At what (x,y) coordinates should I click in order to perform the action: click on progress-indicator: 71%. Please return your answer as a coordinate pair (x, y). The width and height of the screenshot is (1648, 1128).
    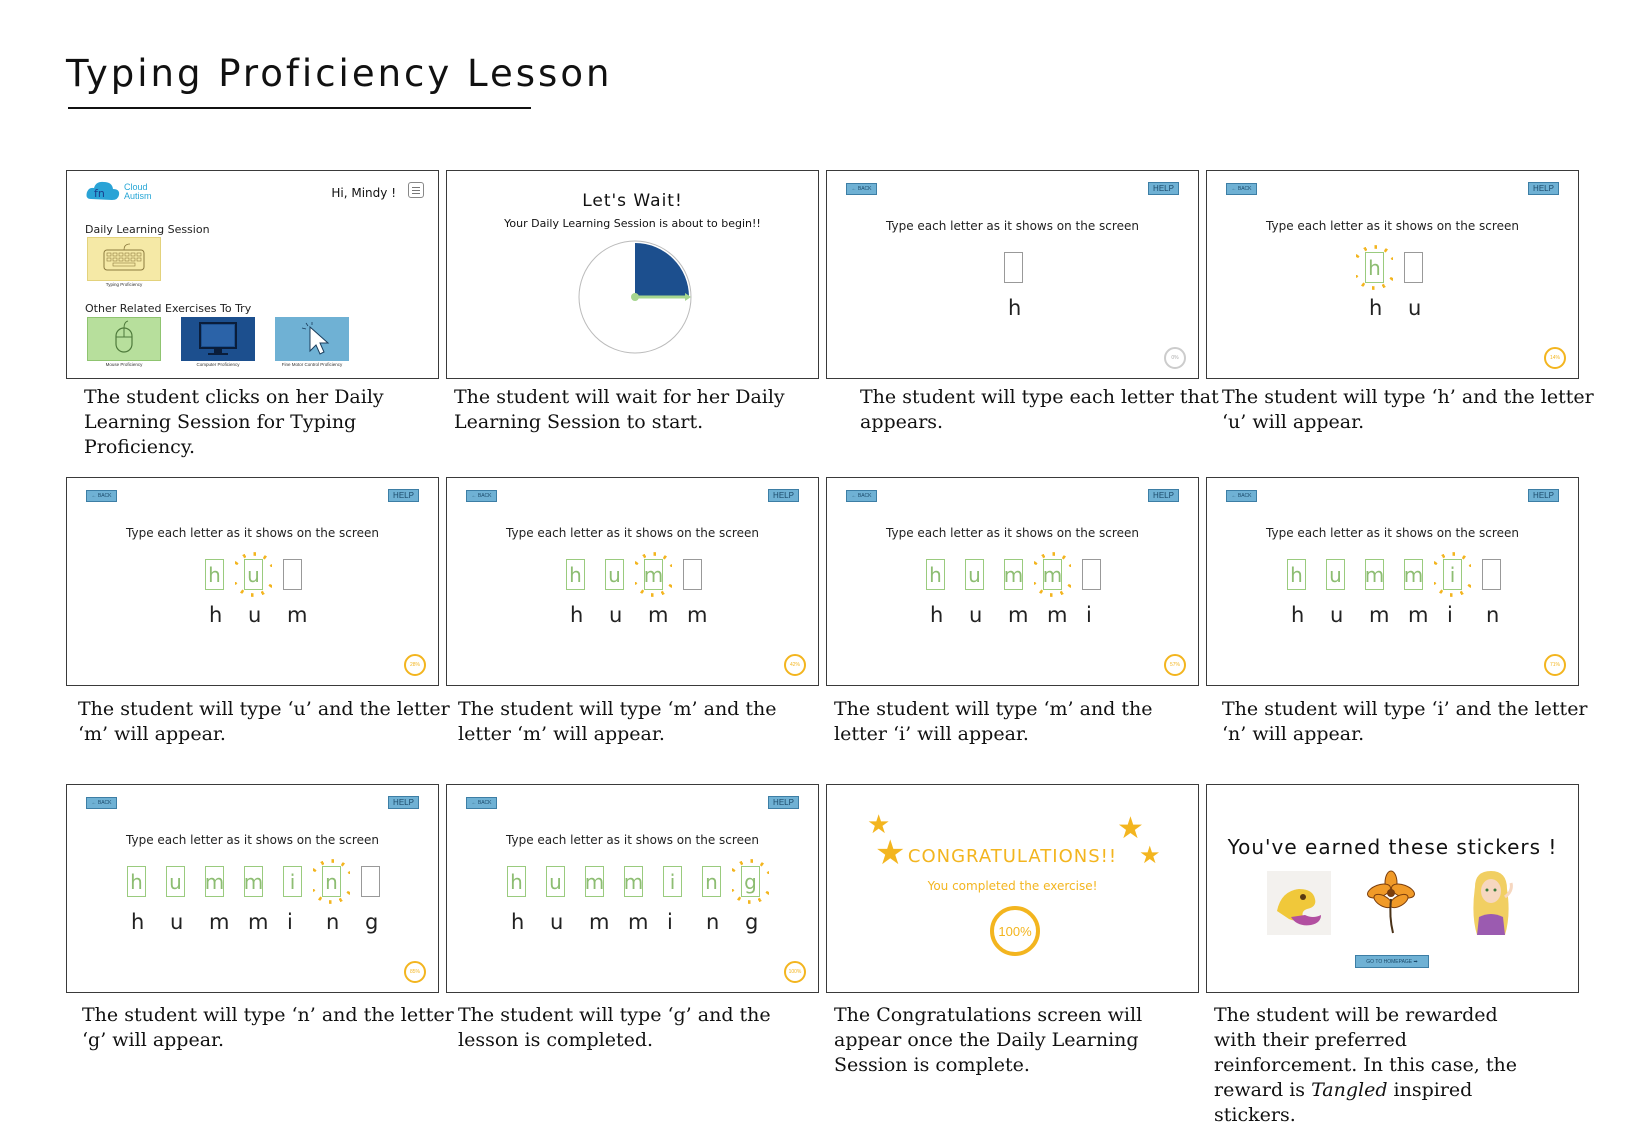
    Looking at the image, I should click on (1555, 665).